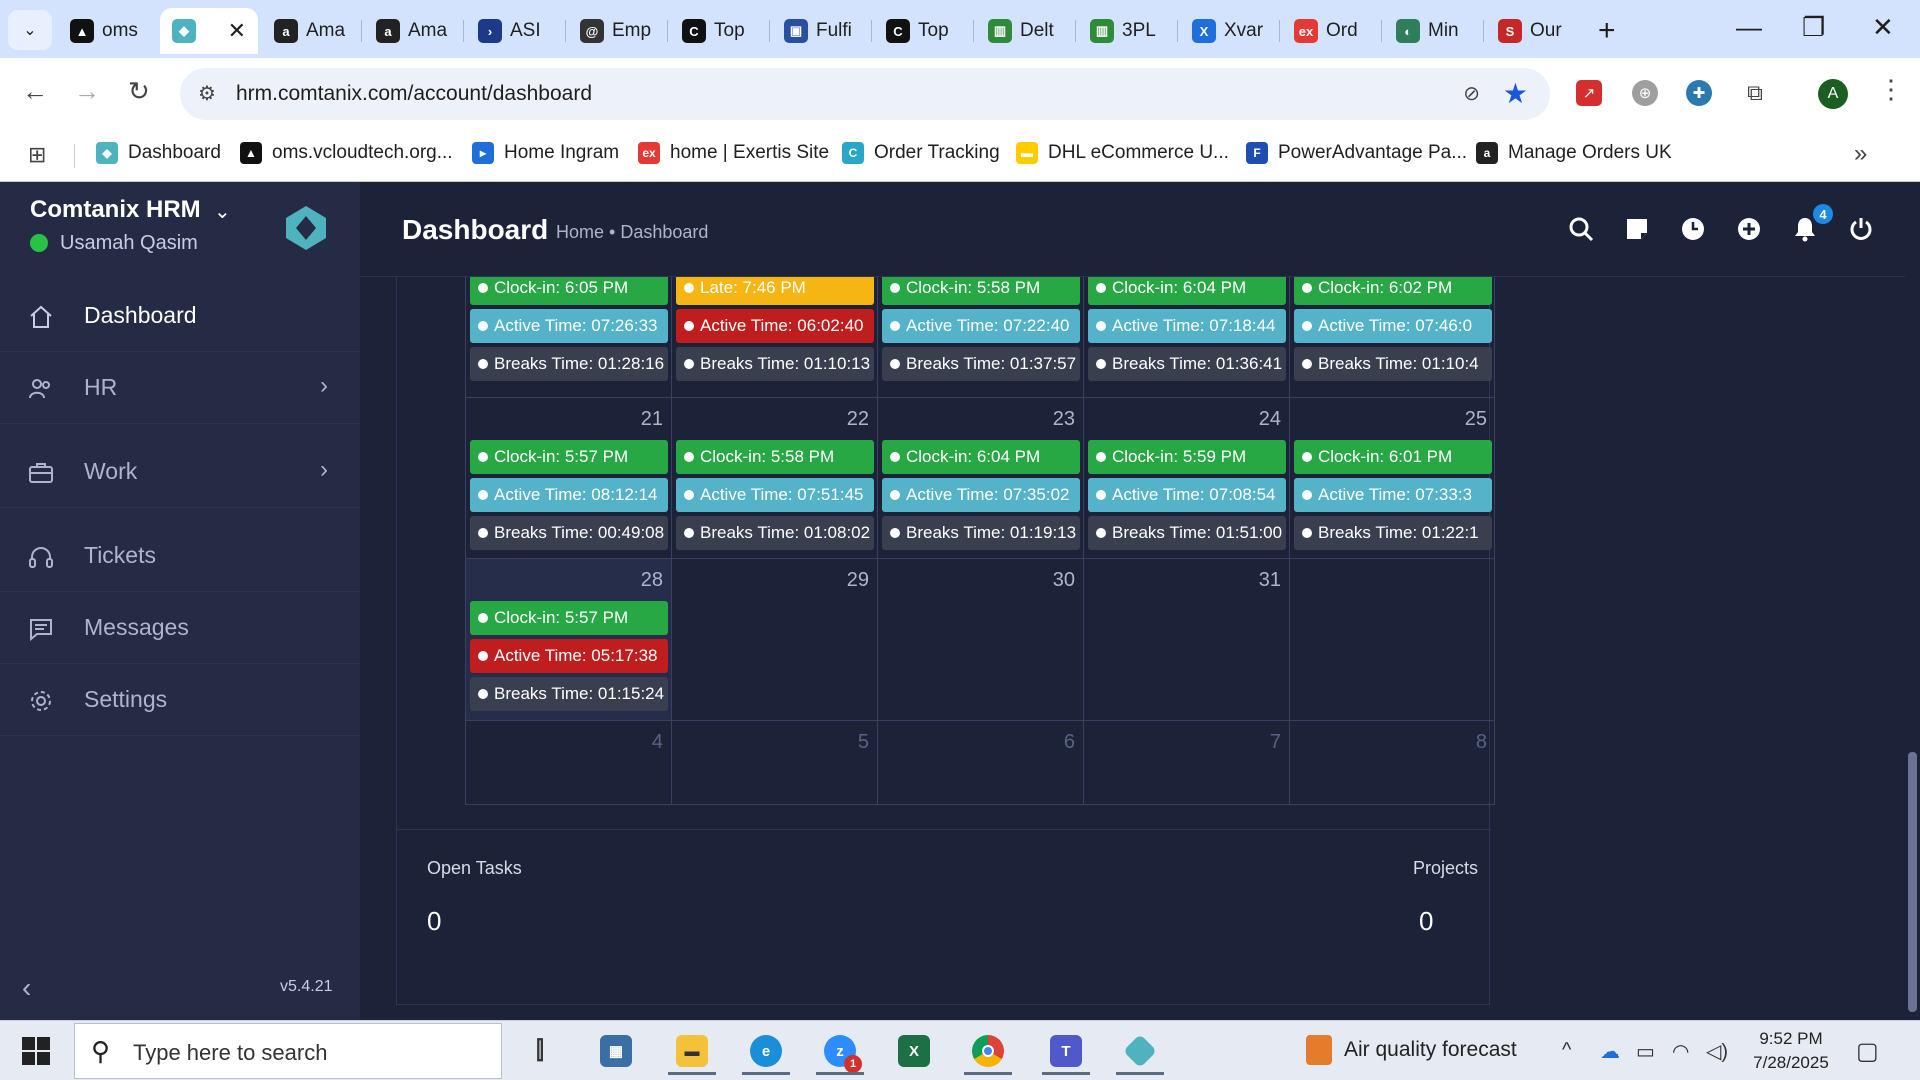 This screenshot has width=1920, height=1080. I want to click on calendar-event: Active Time: 05:17:38, so click(569, 656).